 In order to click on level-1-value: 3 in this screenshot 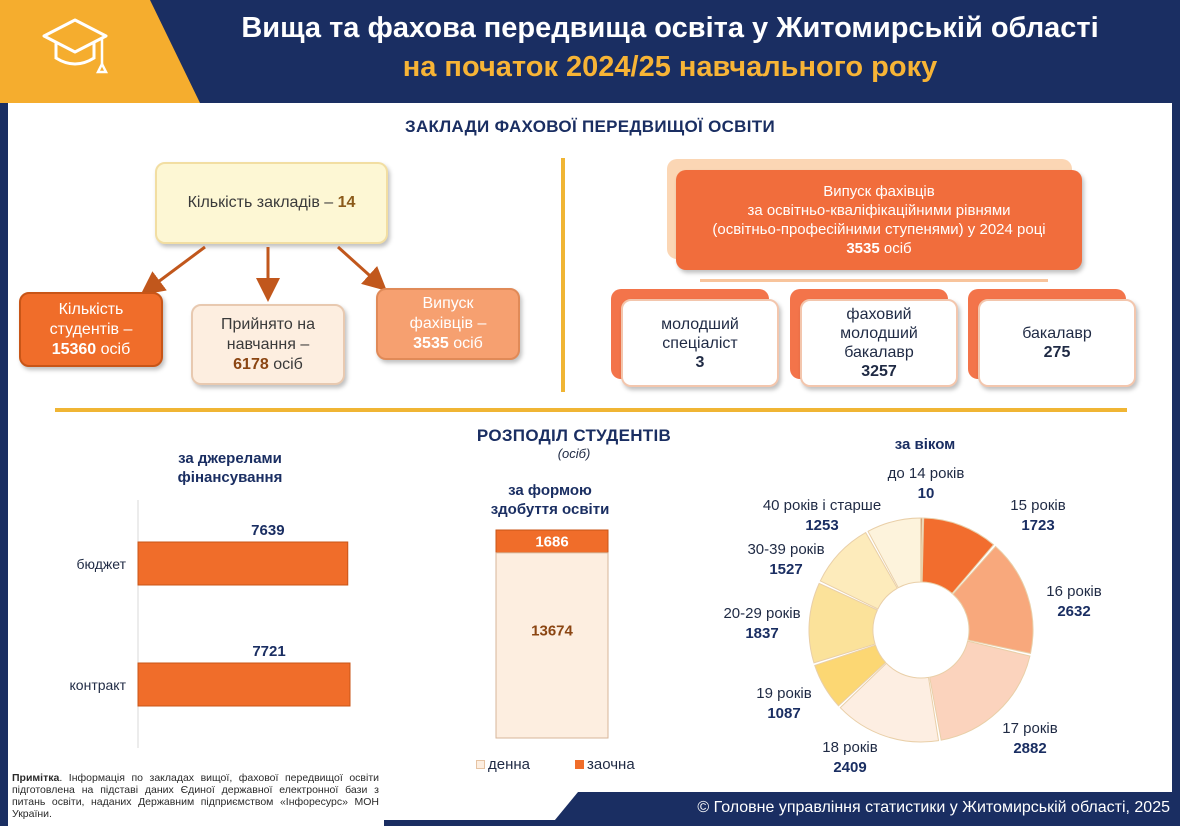, I will do `click(700, 362)`.